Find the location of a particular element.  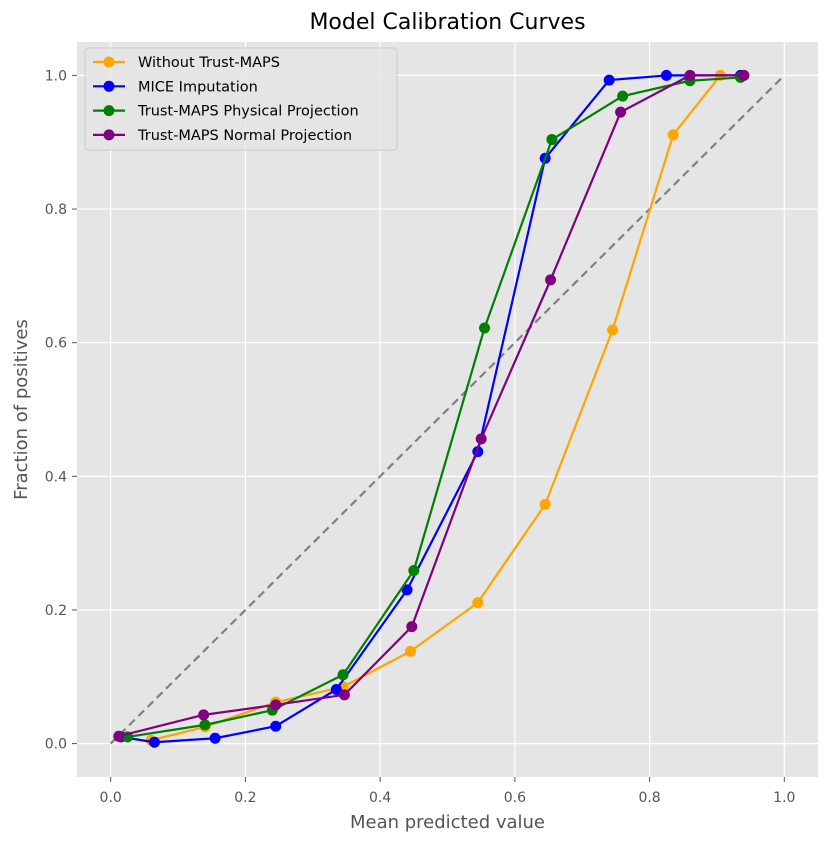

legend-item: Trust-MAPS Normal Projection is located at coordinates (222, 136).